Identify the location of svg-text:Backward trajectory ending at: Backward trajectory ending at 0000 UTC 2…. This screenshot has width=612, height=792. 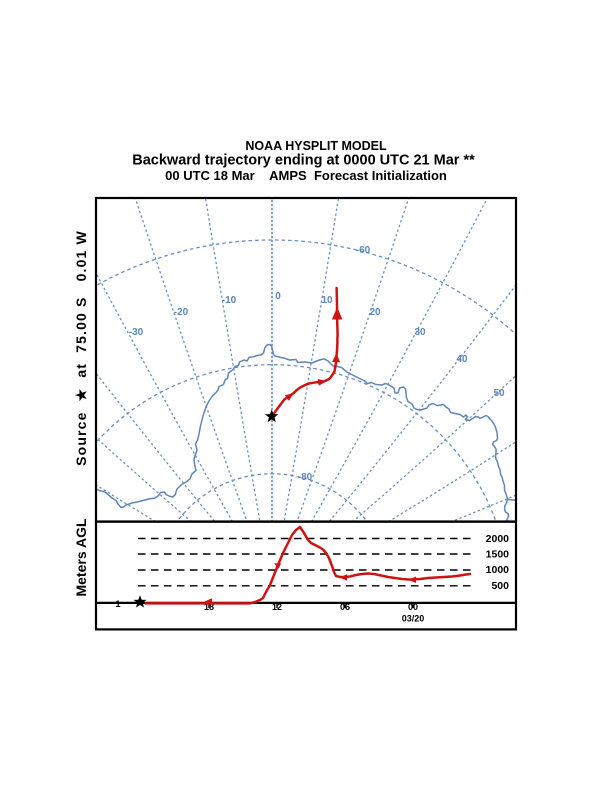
(303, 161).